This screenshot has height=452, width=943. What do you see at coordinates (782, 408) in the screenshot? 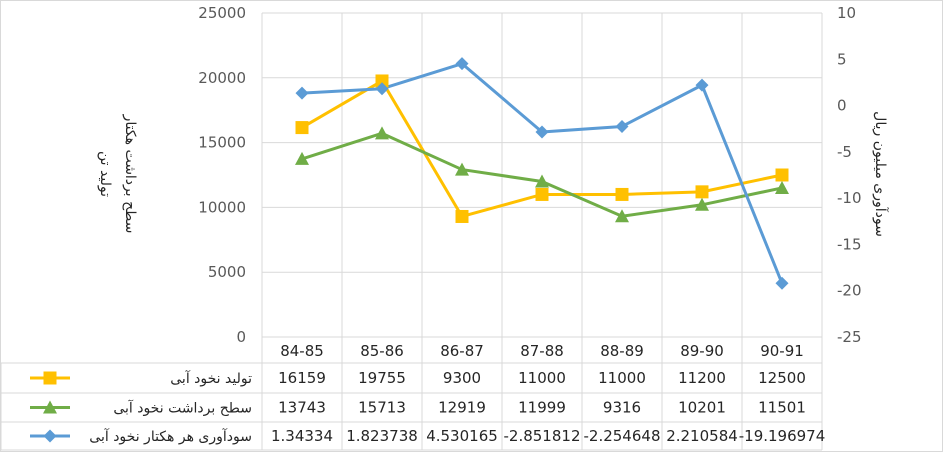
I see `data-label: 11501` at bounding box center [782, 408].